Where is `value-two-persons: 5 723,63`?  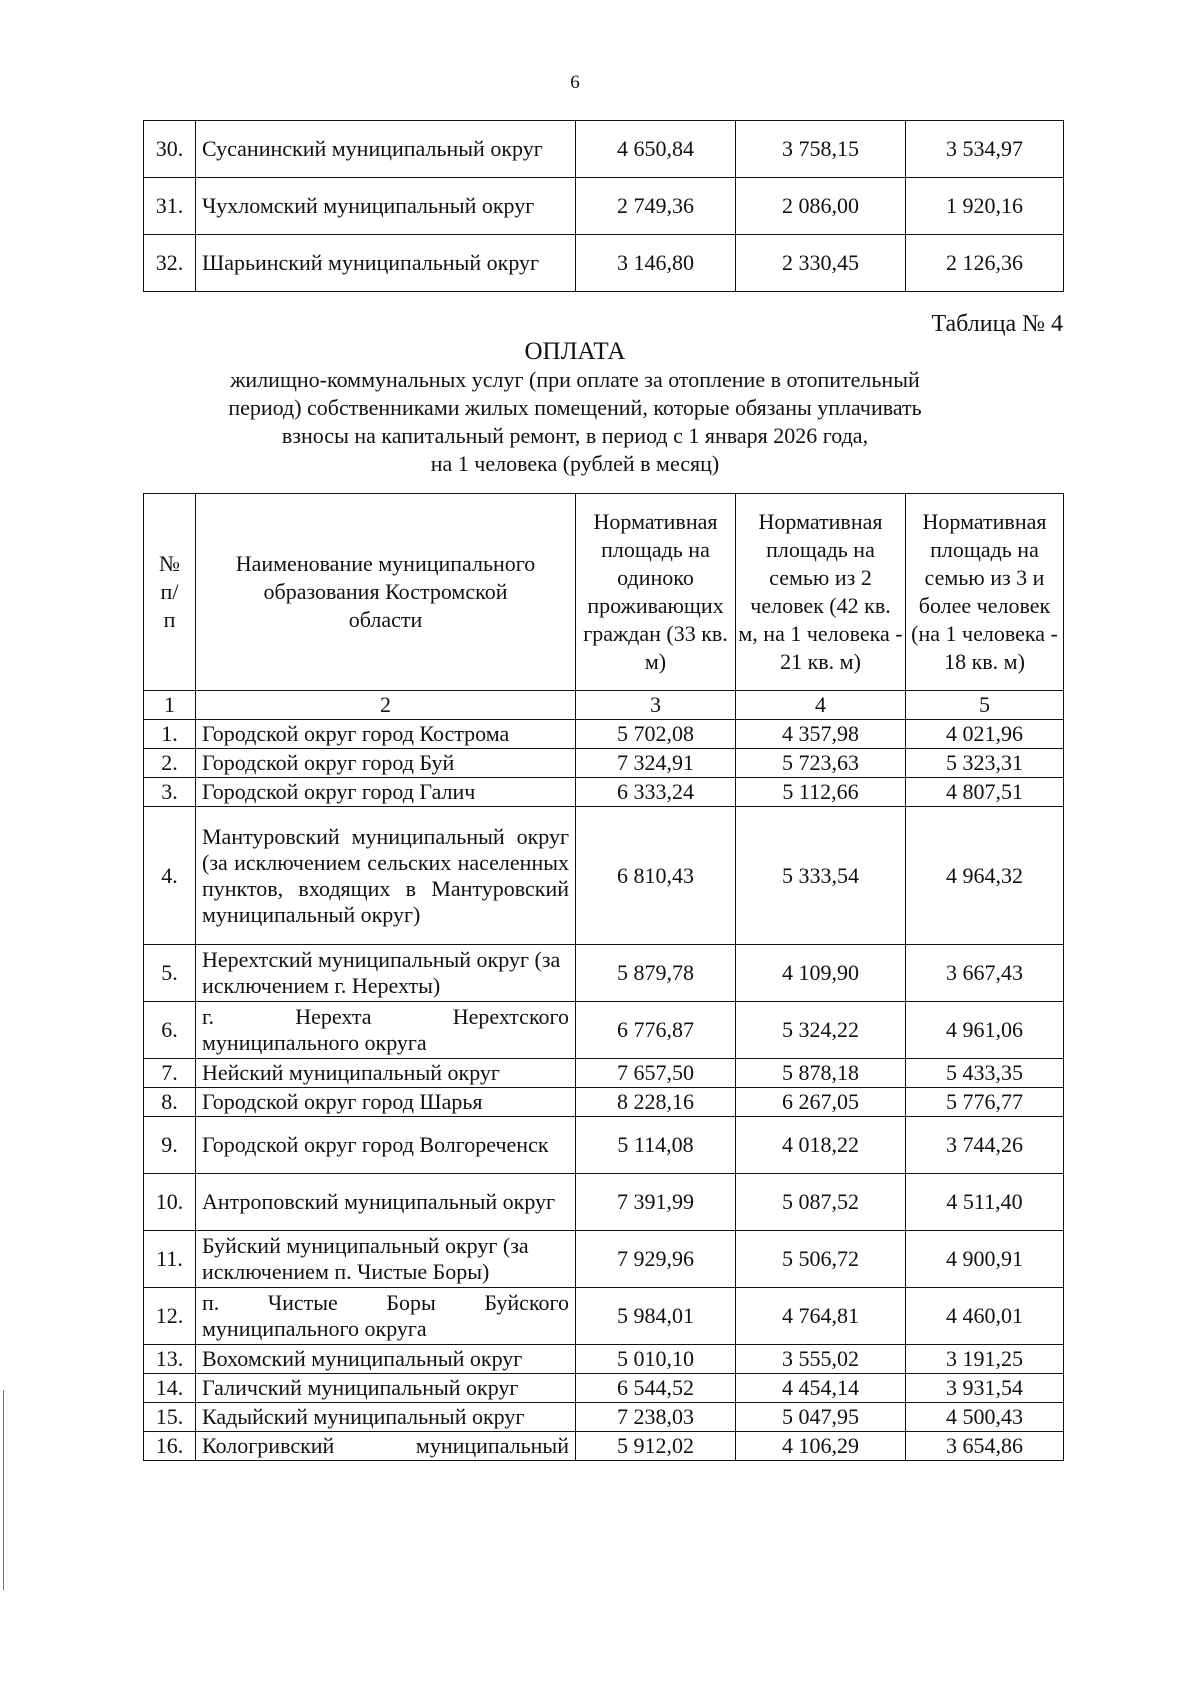
value-two-persons: 5 723,63 is located at coordinates (820, 763).